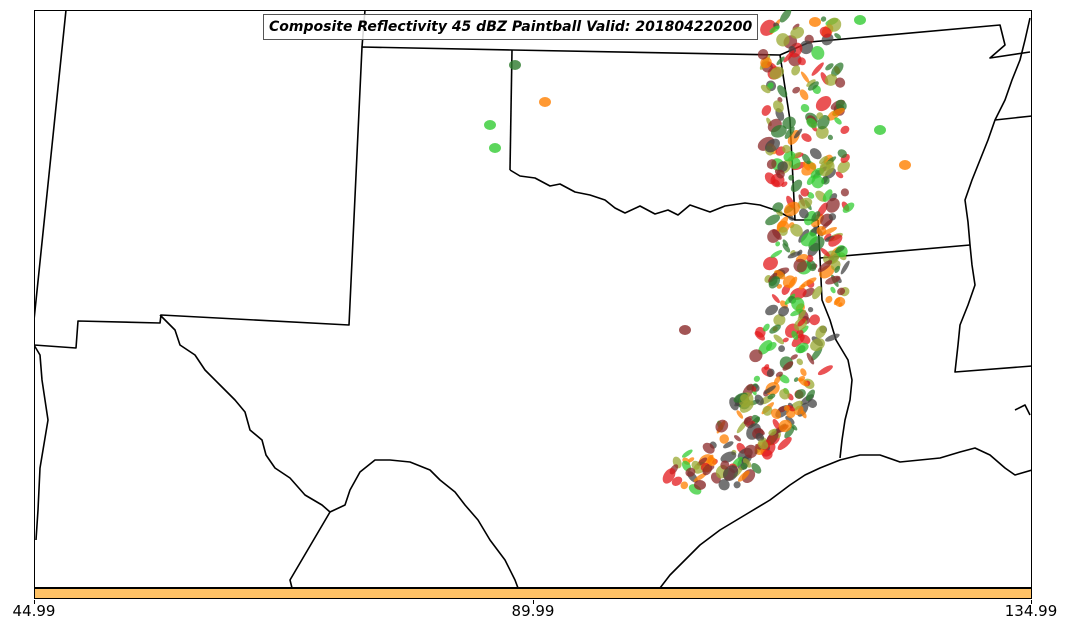 Image resolution: width=1070 pixels, height=633 pixels. Describe the element at coordinates (533, 593) in the screenshot. I see `colorbar` at that location.